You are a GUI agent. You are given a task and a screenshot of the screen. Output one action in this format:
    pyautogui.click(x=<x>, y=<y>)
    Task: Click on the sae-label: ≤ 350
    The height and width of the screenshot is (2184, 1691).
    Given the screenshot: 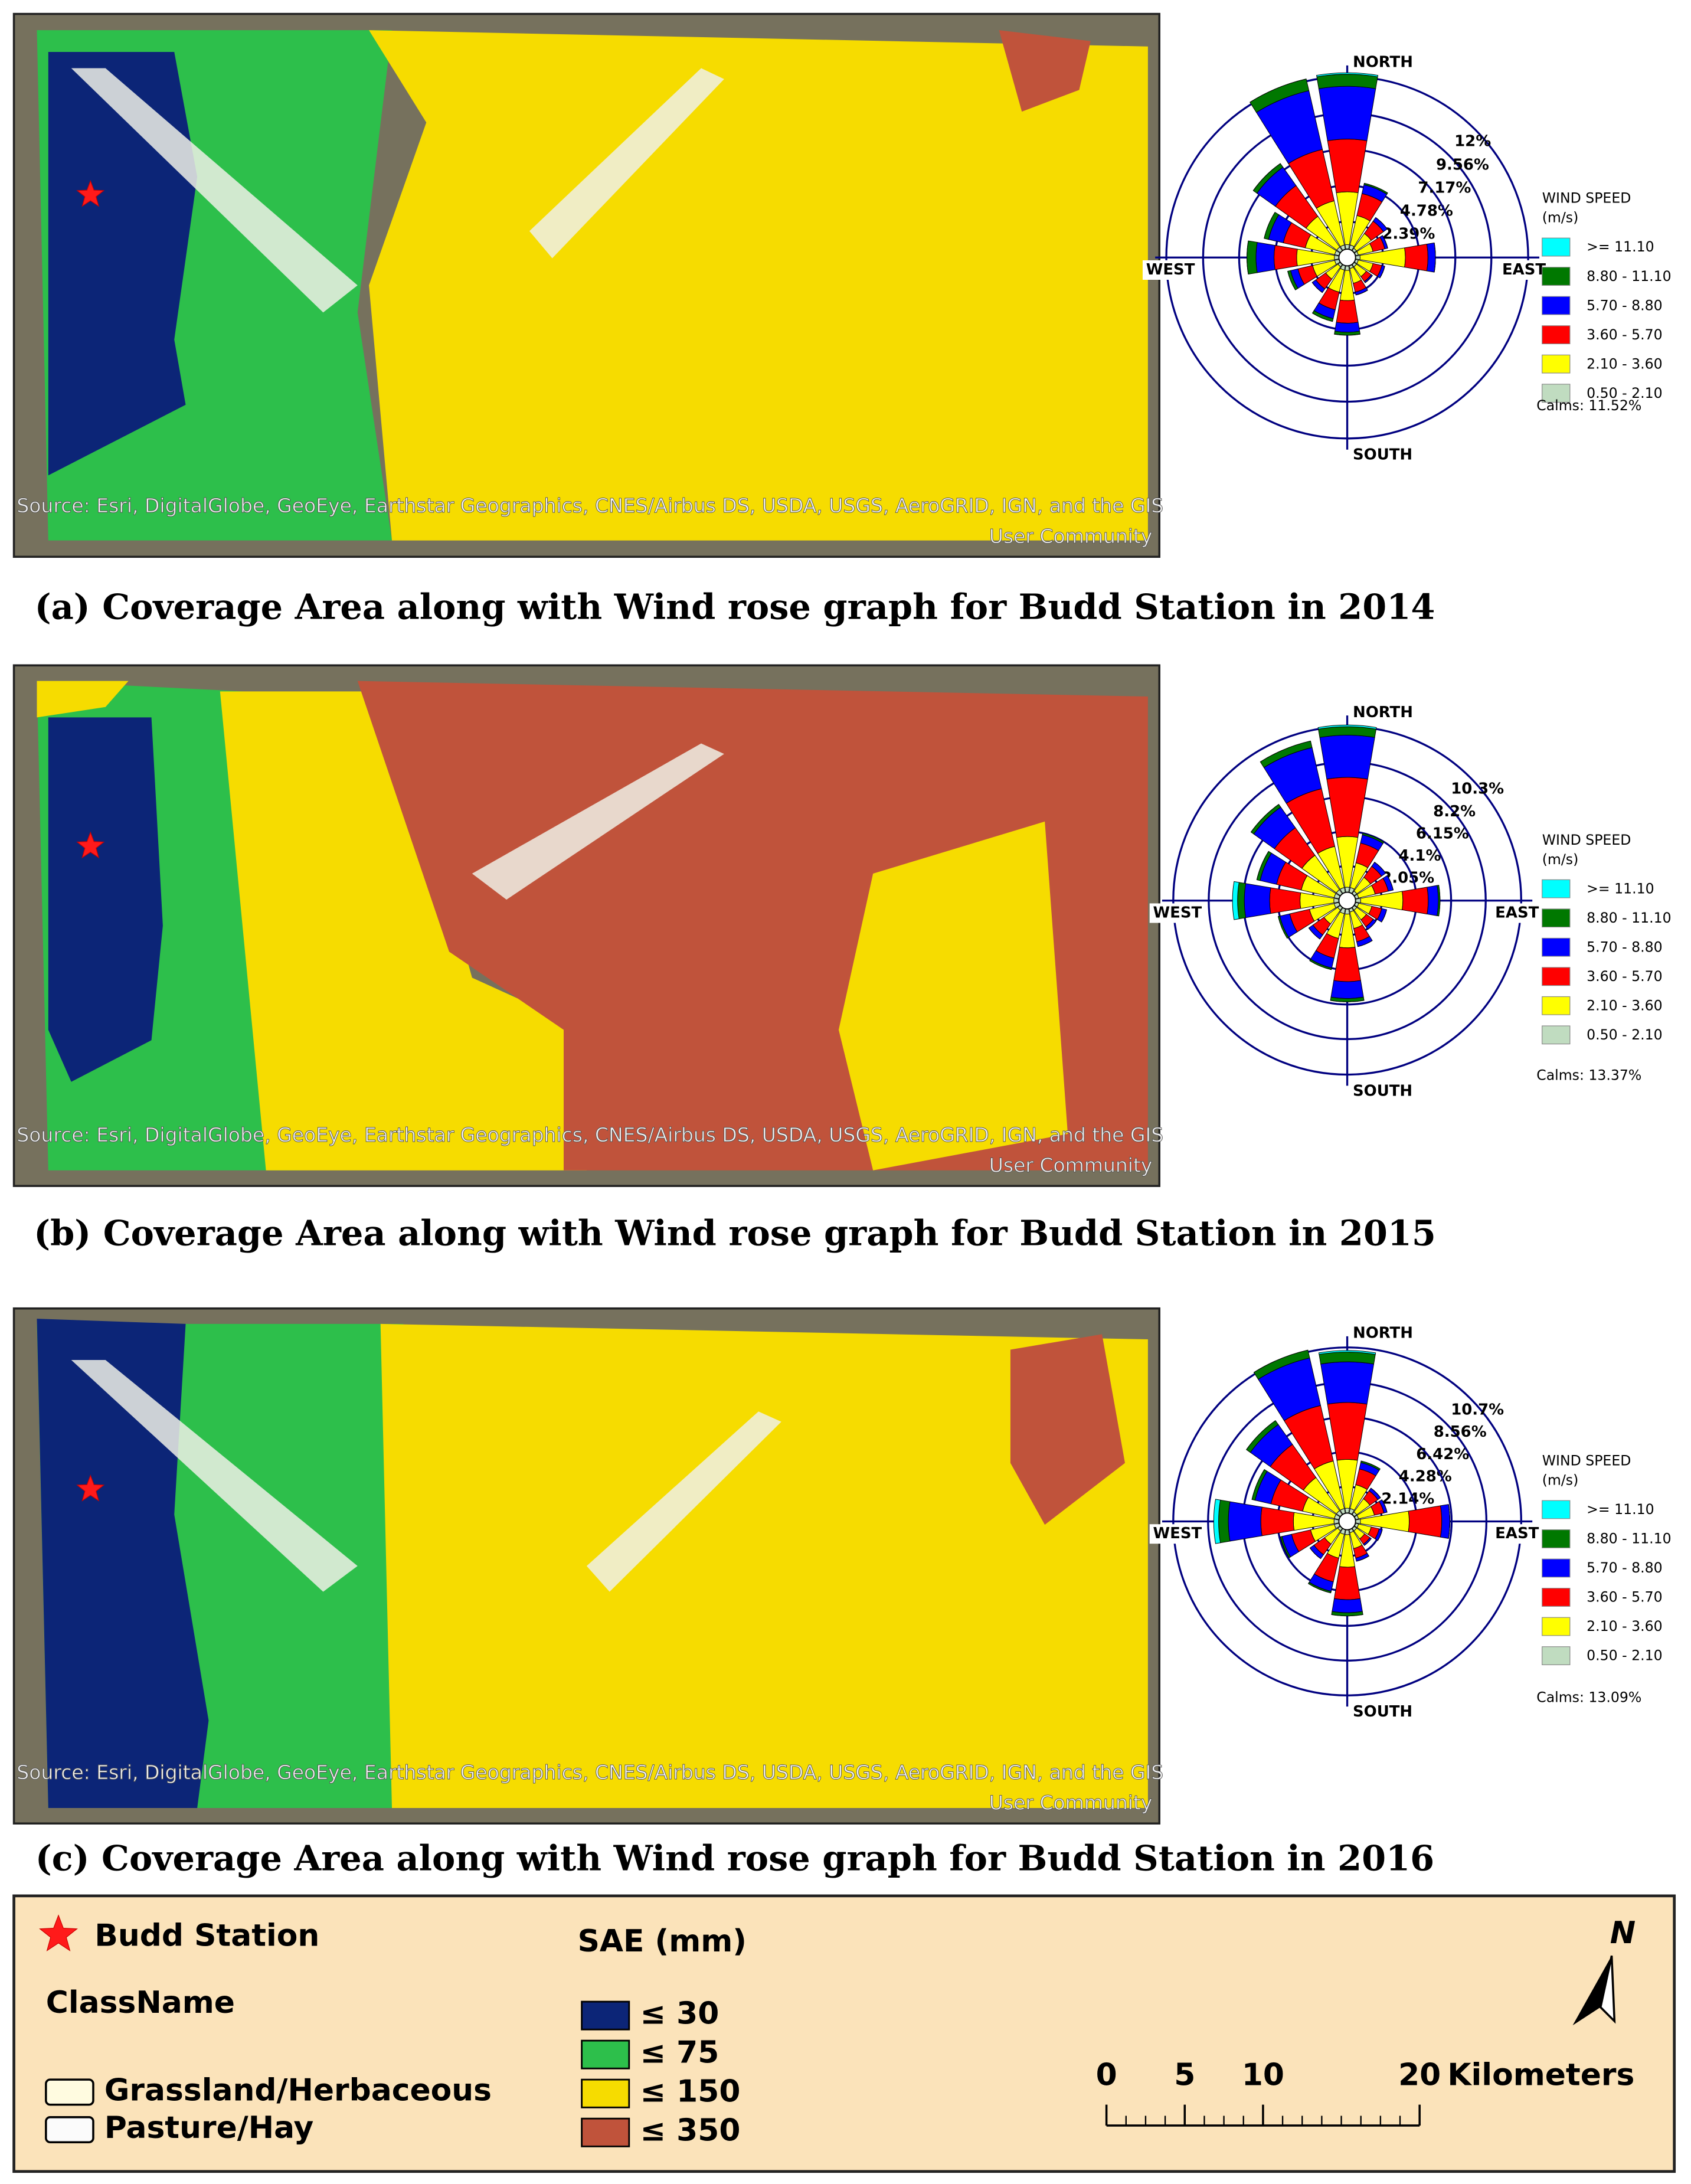 What is the action you would take?
    pyautogui.click(x=690, y=2131)
    